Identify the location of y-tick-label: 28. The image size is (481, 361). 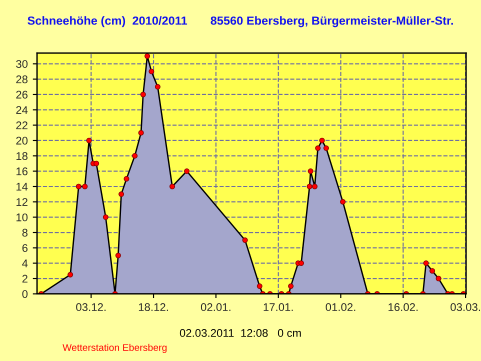
(22, 79).